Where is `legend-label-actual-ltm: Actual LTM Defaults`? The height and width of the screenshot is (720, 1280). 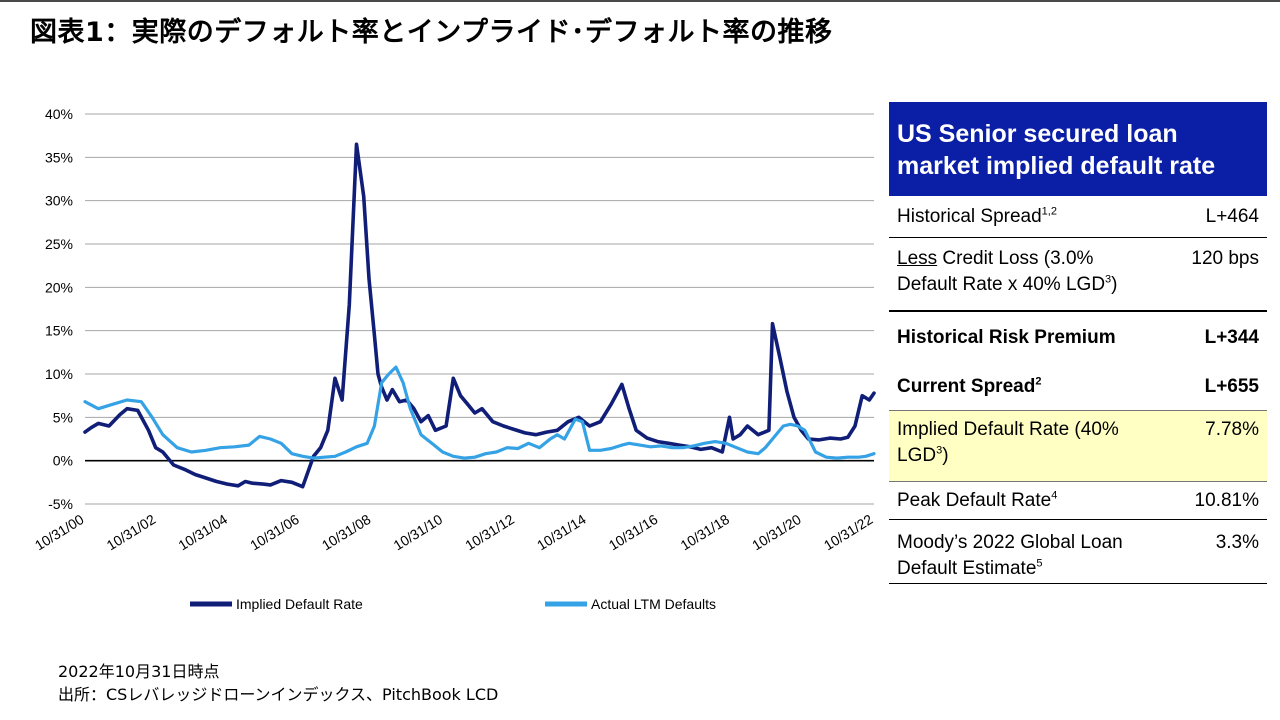
legend-label-actual-ltm: Actual LTM Defaults is located at coordinates (653, 604).